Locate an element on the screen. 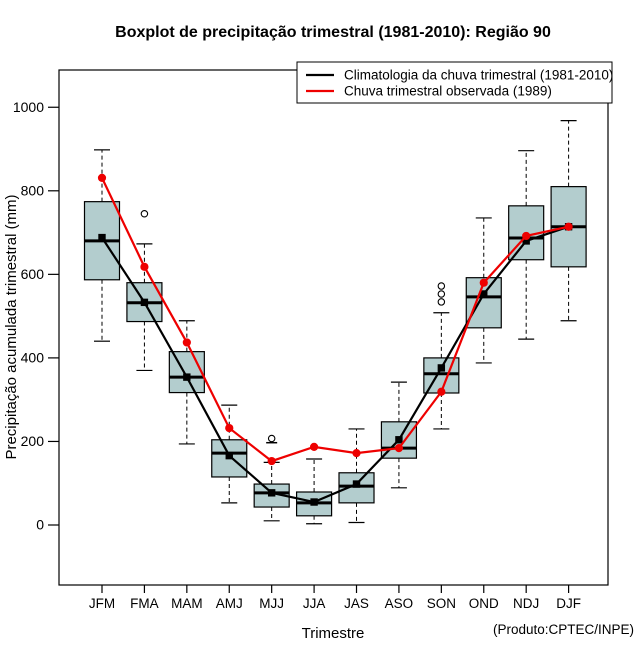 This screenshot has height=660, width=640. x-tick-label: DJF is located at coordinates (568, 603).